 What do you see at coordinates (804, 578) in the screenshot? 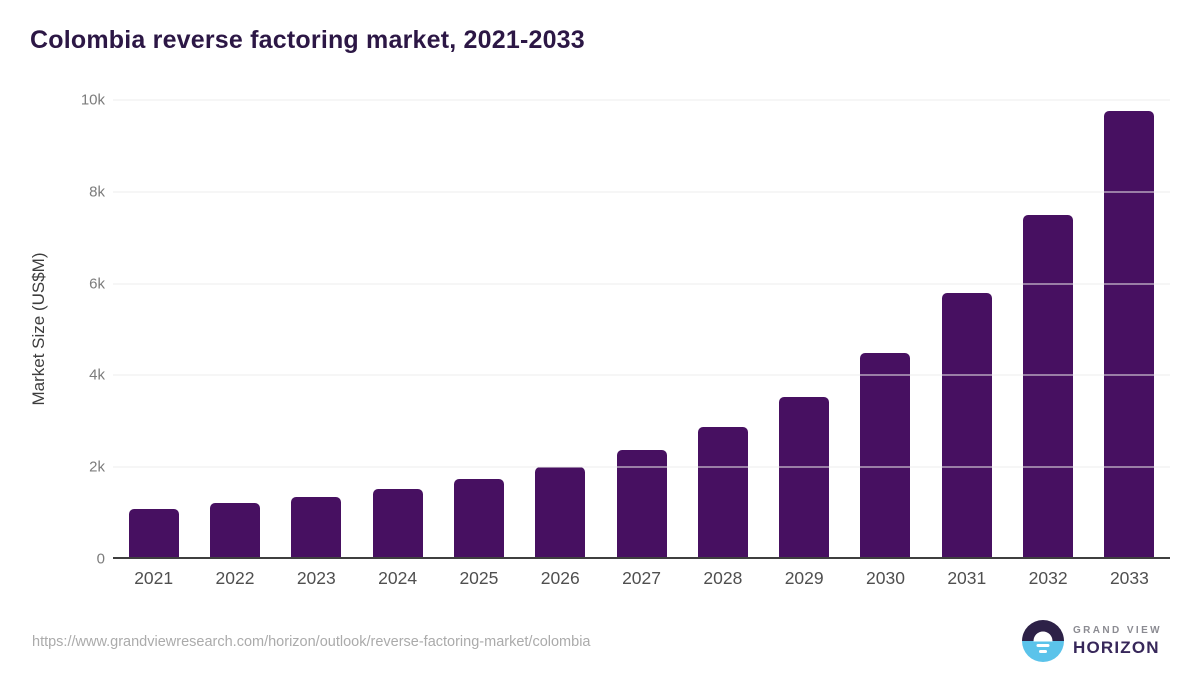
I see `x-tick-label-2029: 2029` at bounding box center [804, 578].